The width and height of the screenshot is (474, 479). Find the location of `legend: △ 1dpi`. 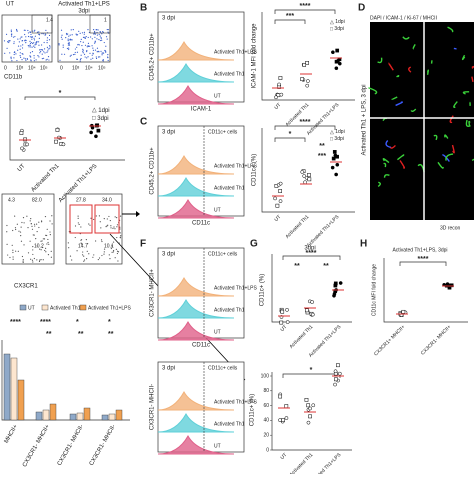

legend: △ 1dpi is located at coordinates (337, 22).